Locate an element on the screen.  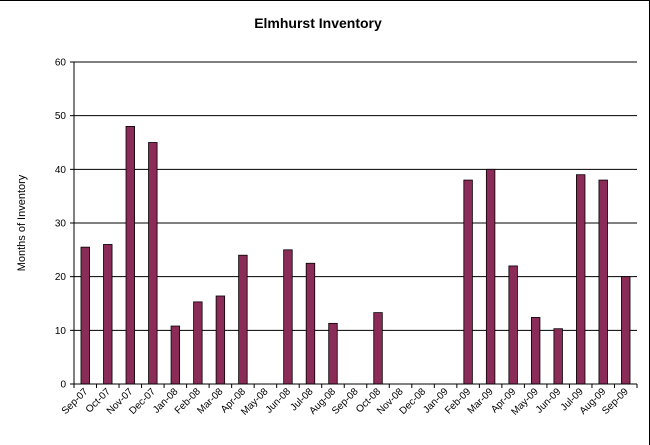
y-tick-label: 30 is located at coordinates (61, 224).